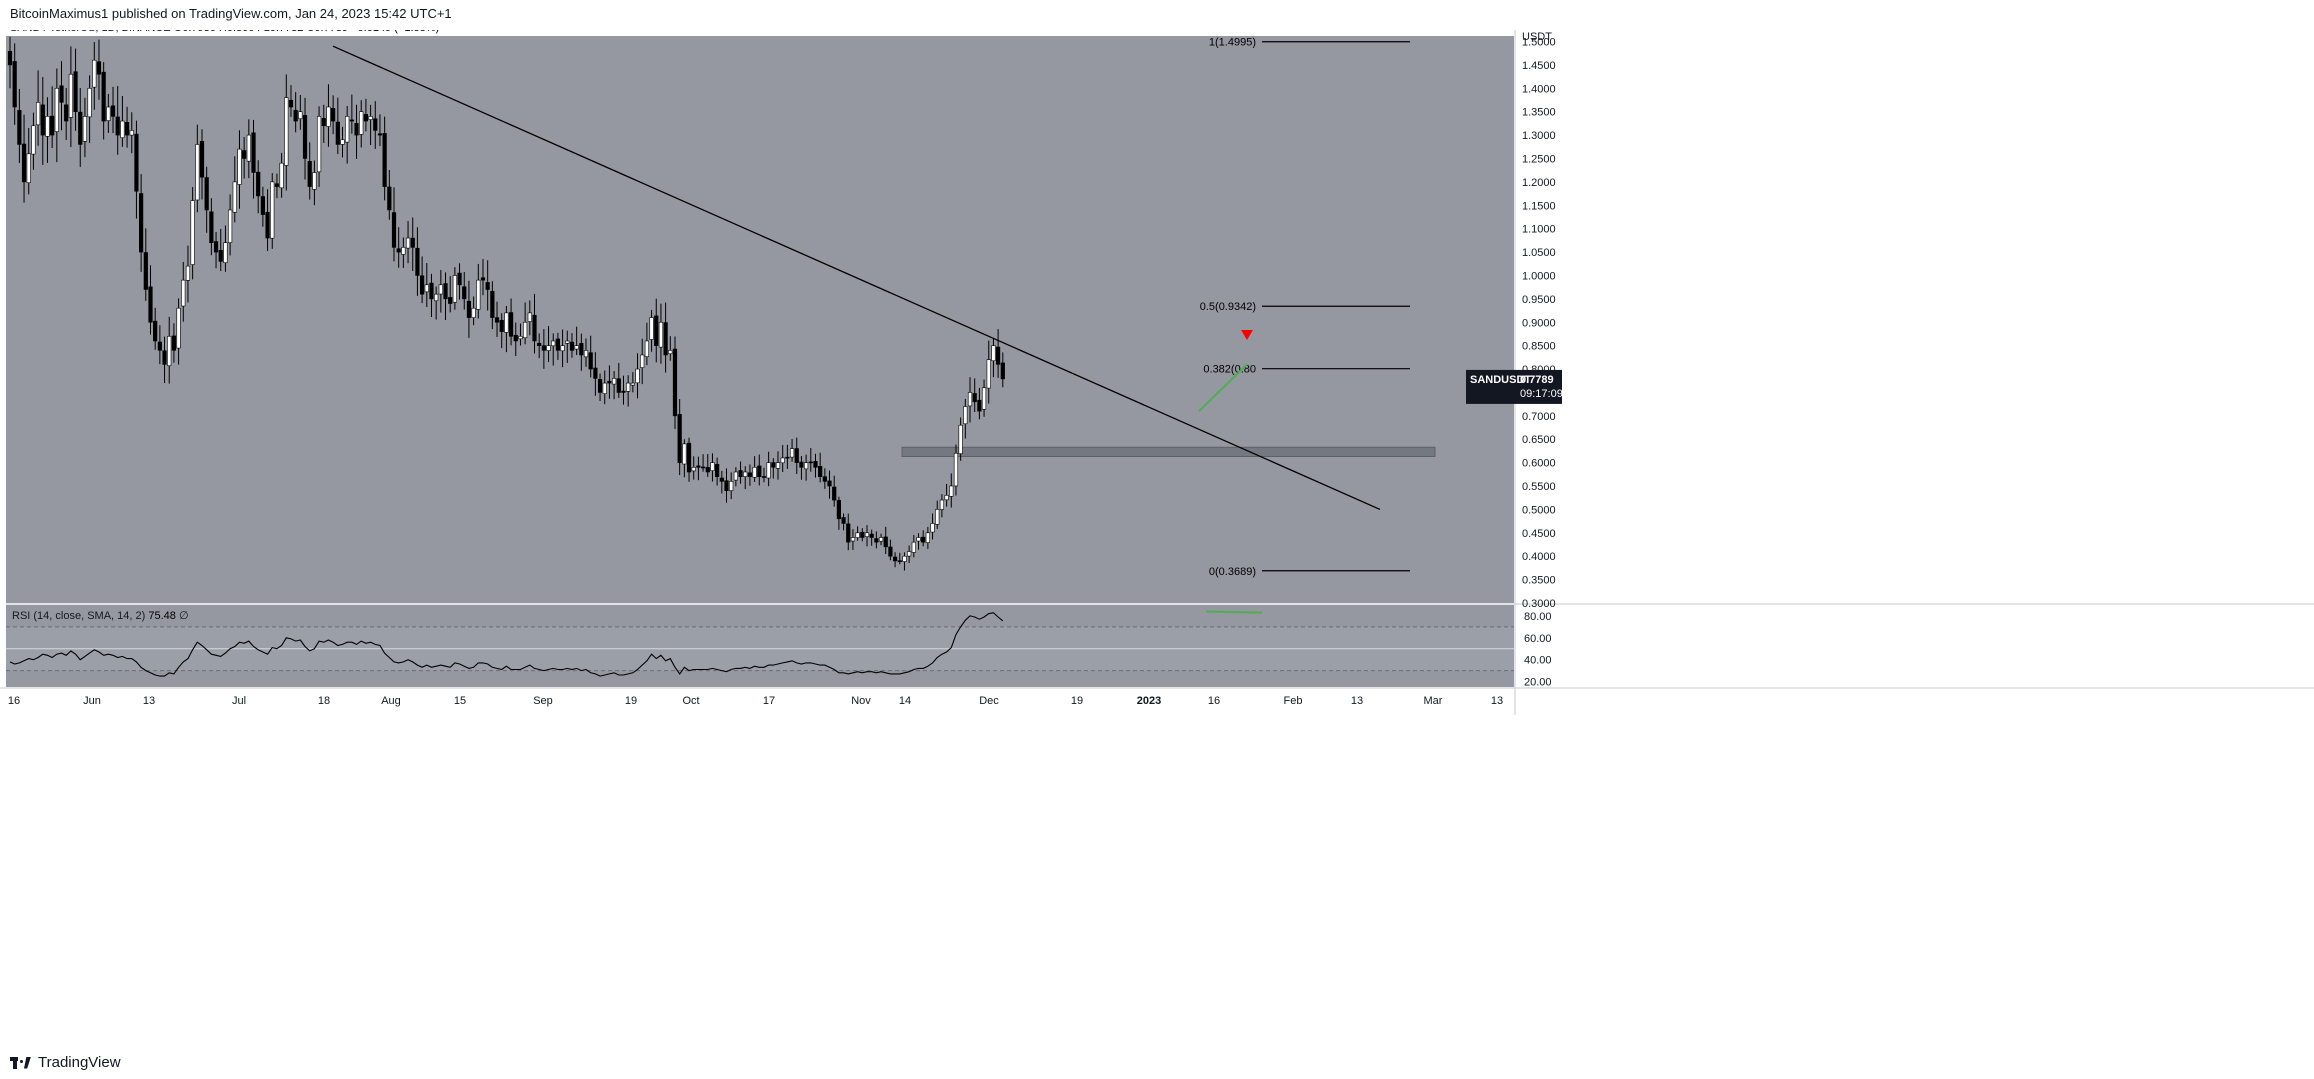 The width and height of the screenshot is (2314, 1079). What do you see at coordinates (506, 644) in the screenshot?
I see `rsi-line` at bounding box center [506, 644].